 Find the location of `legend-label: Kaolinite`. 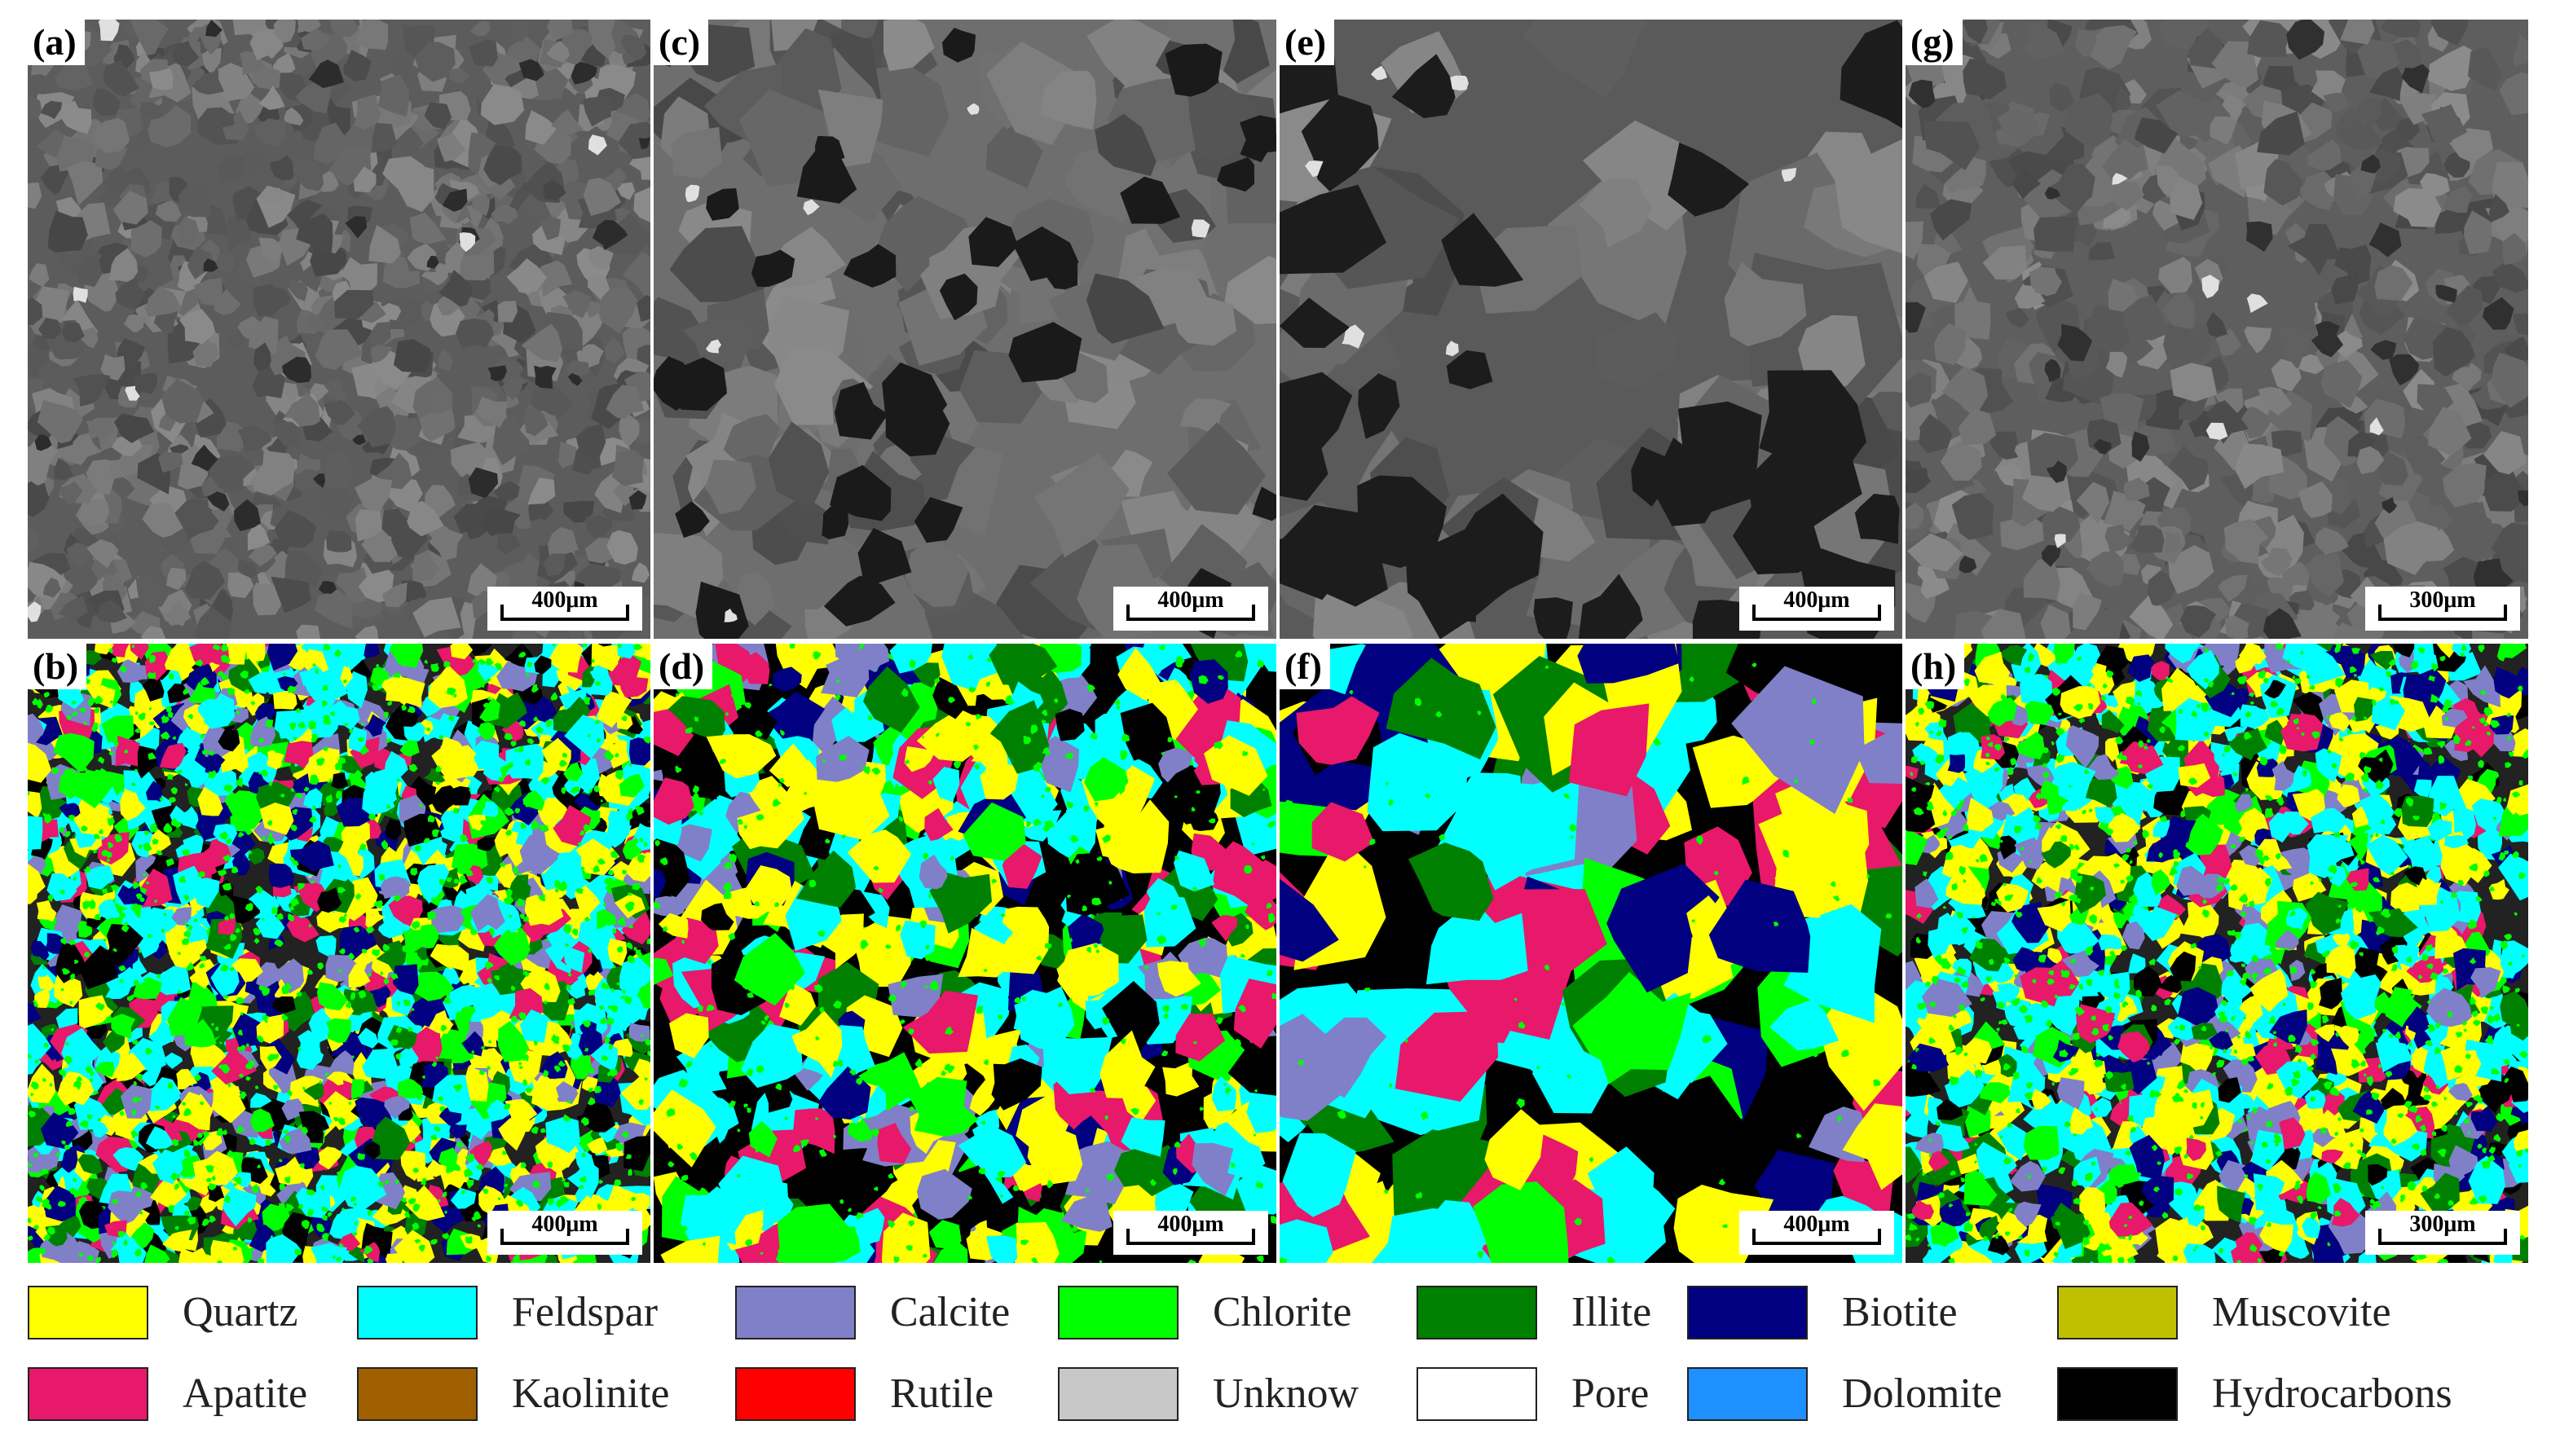

legend-label: Kaolinite is located at coordinates (591, 1393).